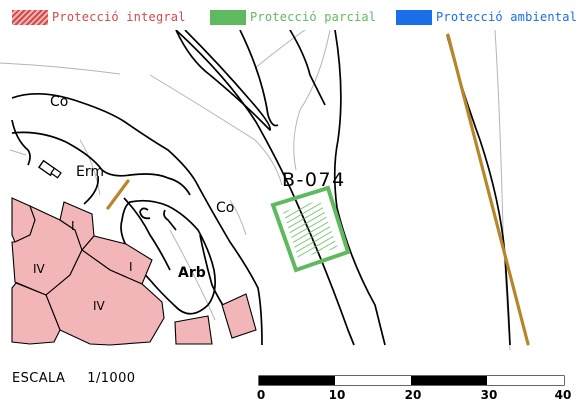 Image resolution: width=579 pixels, height=403 pixels. Describe the element at coordinates (337, 395) in the screenshot. I see `scale-tick-label: 10` at that location.